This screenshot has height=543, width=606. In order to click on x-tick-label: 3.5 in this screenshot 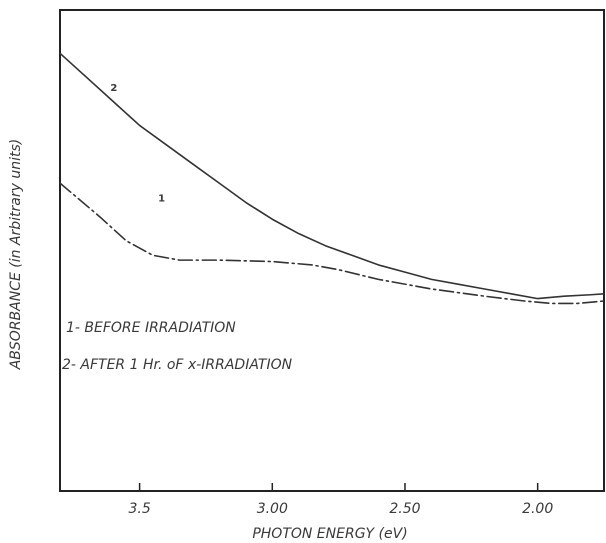, I will do `click(139, 509)`.